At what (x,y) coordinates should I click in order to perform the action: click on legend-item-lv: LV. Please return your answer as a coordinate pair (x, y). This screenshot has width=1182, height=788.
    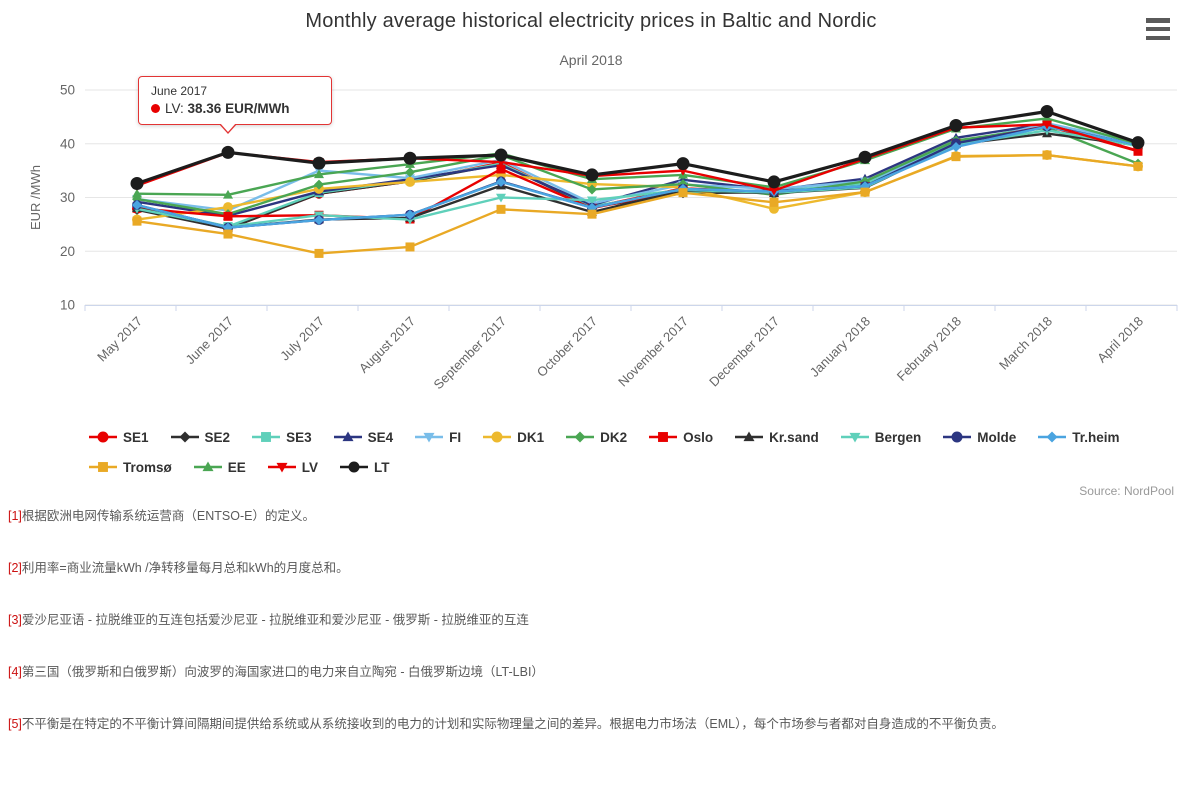
    Looking at the image, I should click on (292, 467).